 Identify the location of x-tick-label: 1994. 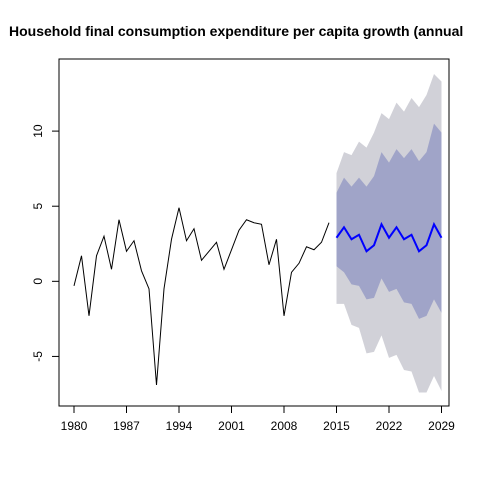
(179, 426).